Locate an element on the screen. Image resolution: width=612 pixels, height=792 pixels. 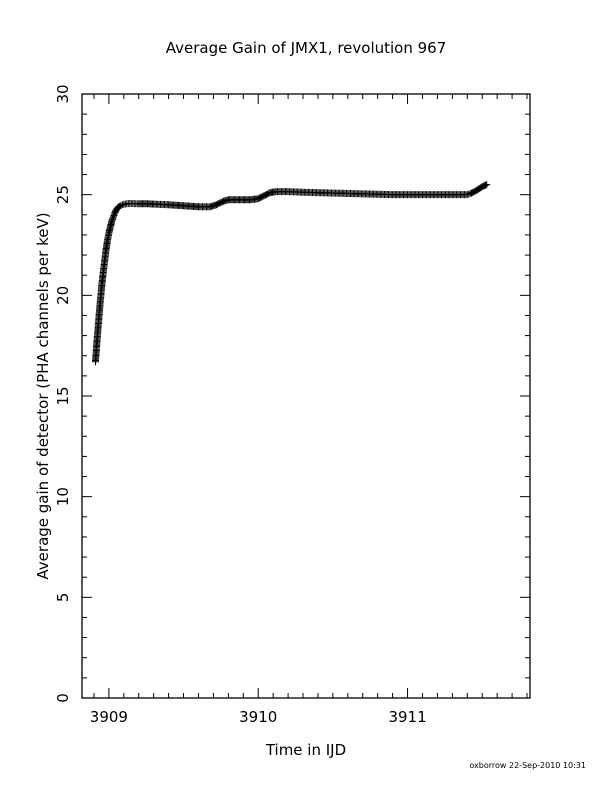
footer-credit: oxborrow 22-Sep-2010 10:31 is located at coordinates (527, 765).